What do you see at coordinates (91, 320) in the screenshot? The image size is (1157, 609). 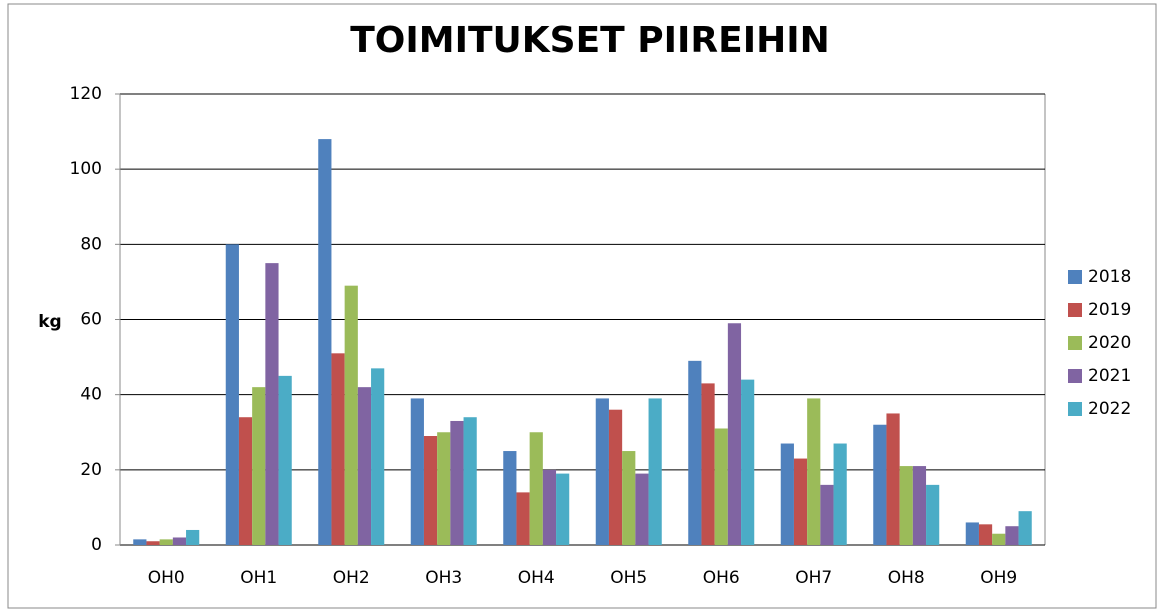 I see `y-tick-label: 60` at bounding box center [91, 320].